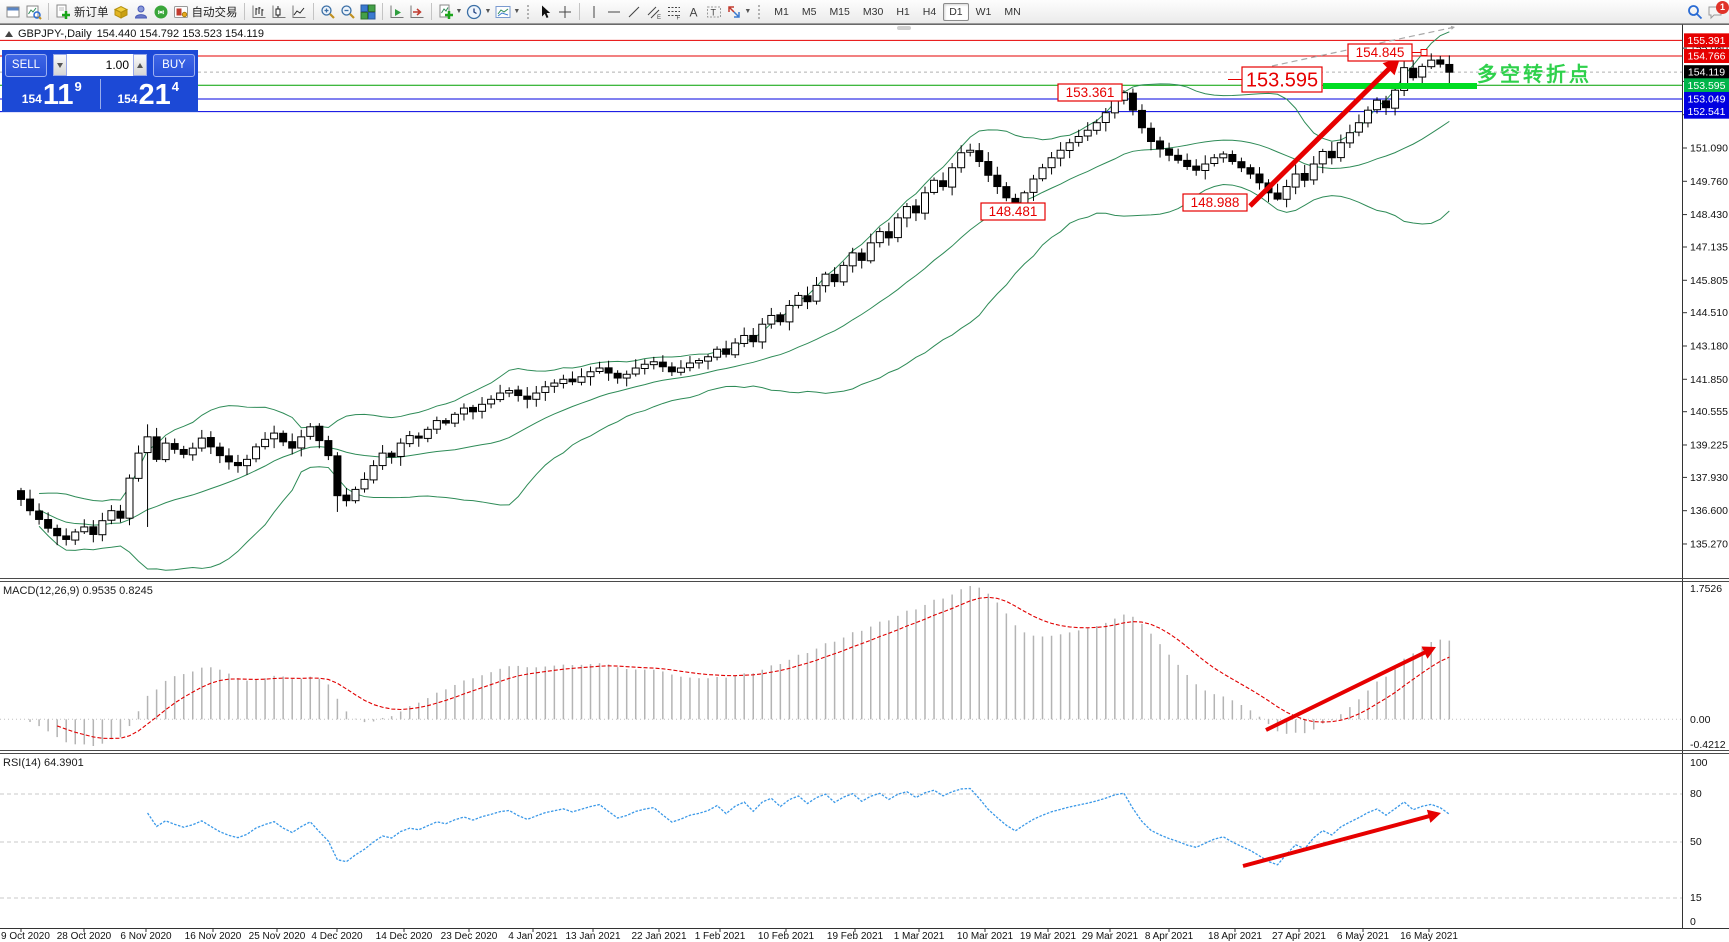  Describe the element at coordinates (259, 12) in the screenshot. I see `bar-chart-button` at that location.